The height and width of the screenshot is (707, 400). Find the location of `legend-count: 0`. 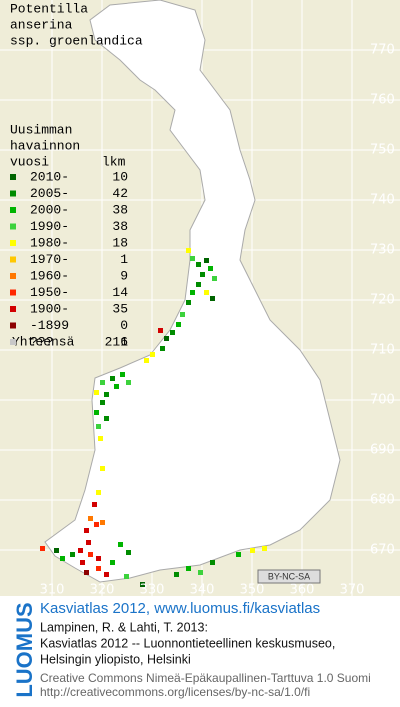

legend-count: 0 is located at coordinates (124, 325).